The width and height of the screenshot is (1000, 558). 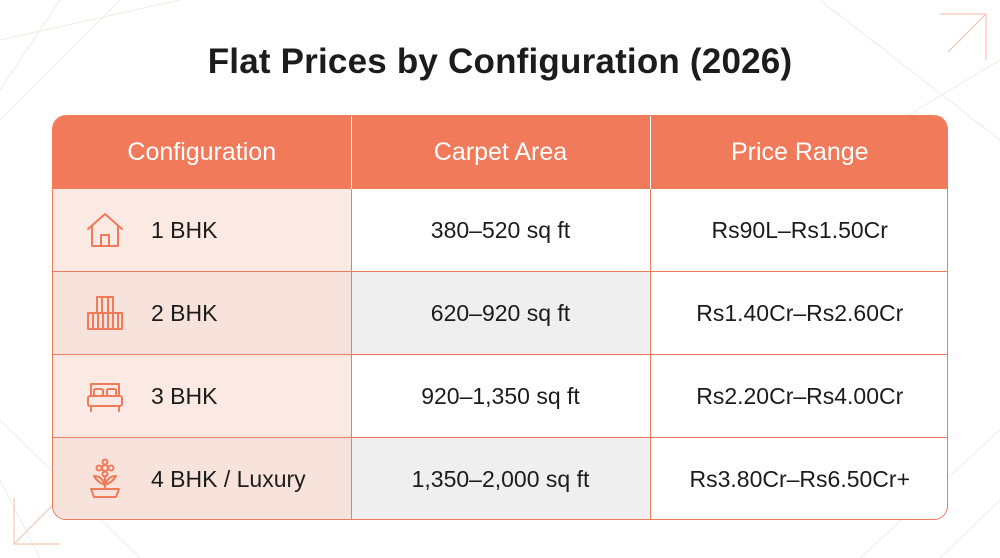 I want to click on carpet-area-cell: 380–520 sq ft, so click(x=501, y=230).